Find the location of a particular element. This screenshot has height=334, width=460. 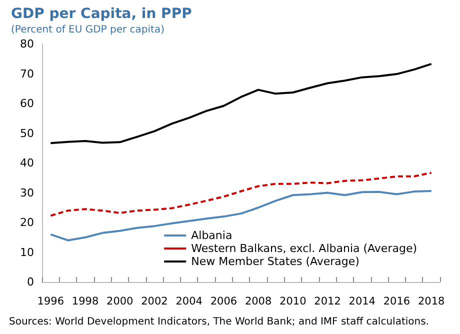

y-tick-label: 70 is located at coordinates (27, 73).